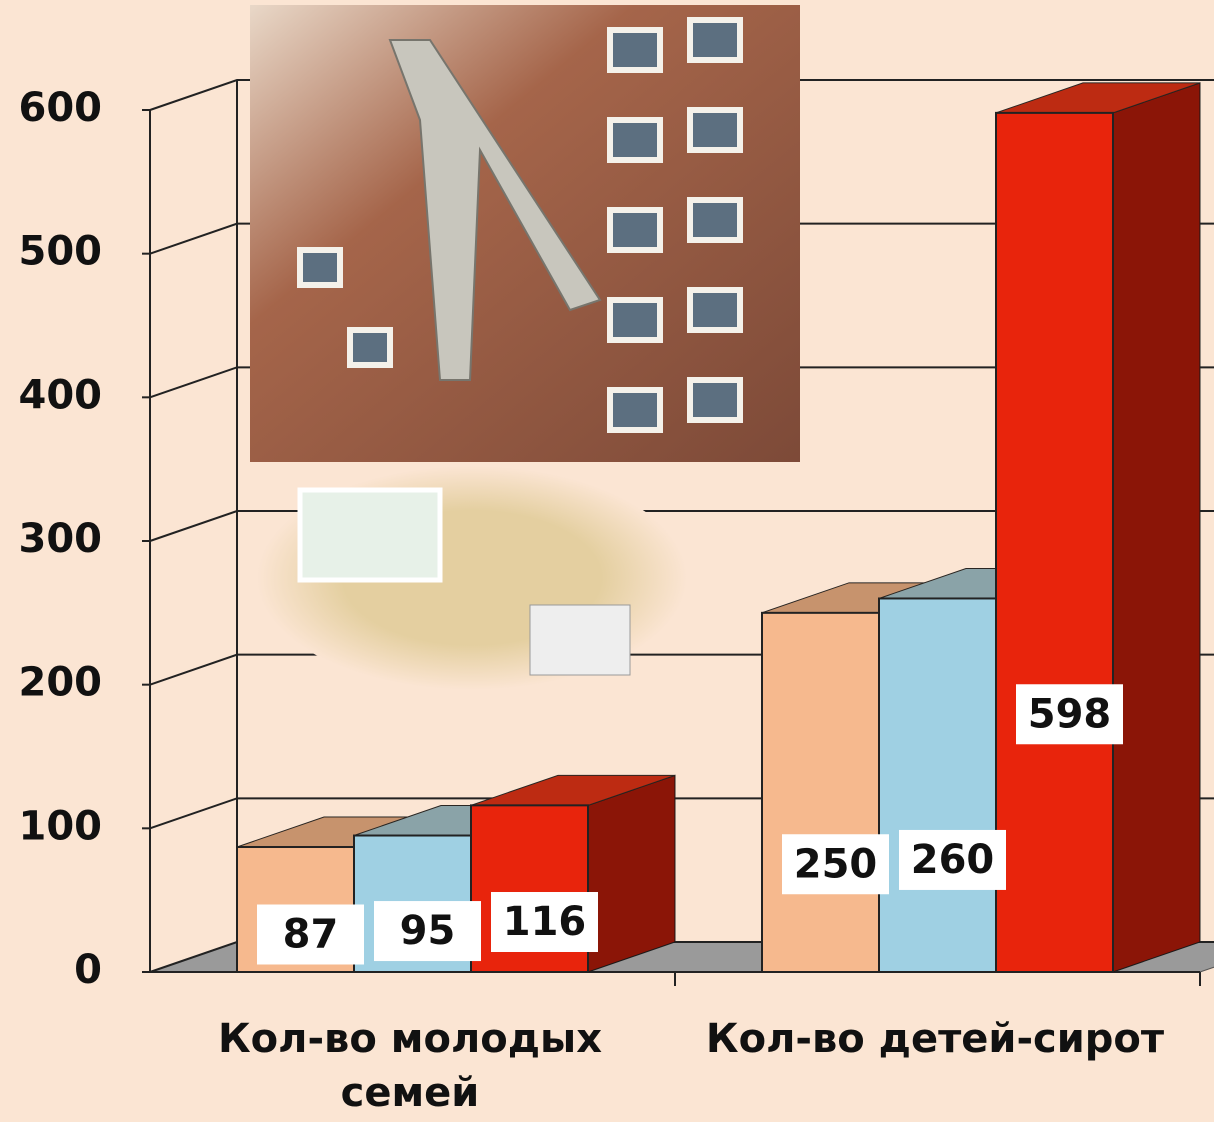 The width and height of the screenshot is (1214, 1122). What do you see at coordinates (370, 535) in the screenshot?
I see `kitchen-window` at bounding box center [370, 535].